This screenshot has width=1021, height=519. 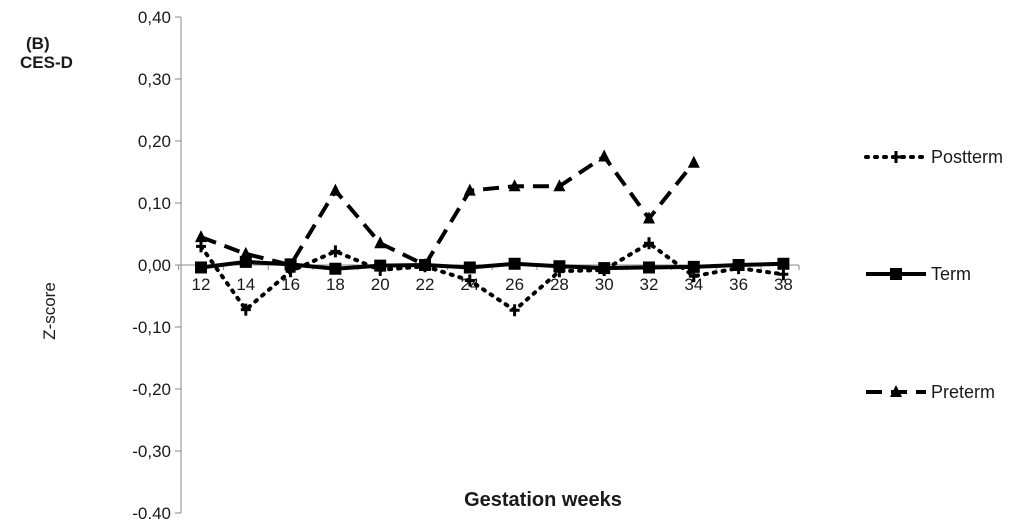 I want to click on y-tick-label: 0,40, so click(x=154, y=17).